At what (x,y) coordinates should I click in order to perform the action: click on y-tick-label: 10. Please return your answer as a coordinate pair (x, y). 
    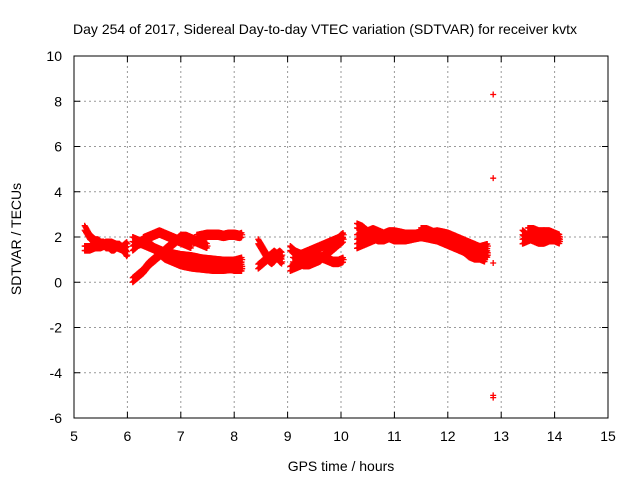
    Looking at the image, I should click on (54, 56).